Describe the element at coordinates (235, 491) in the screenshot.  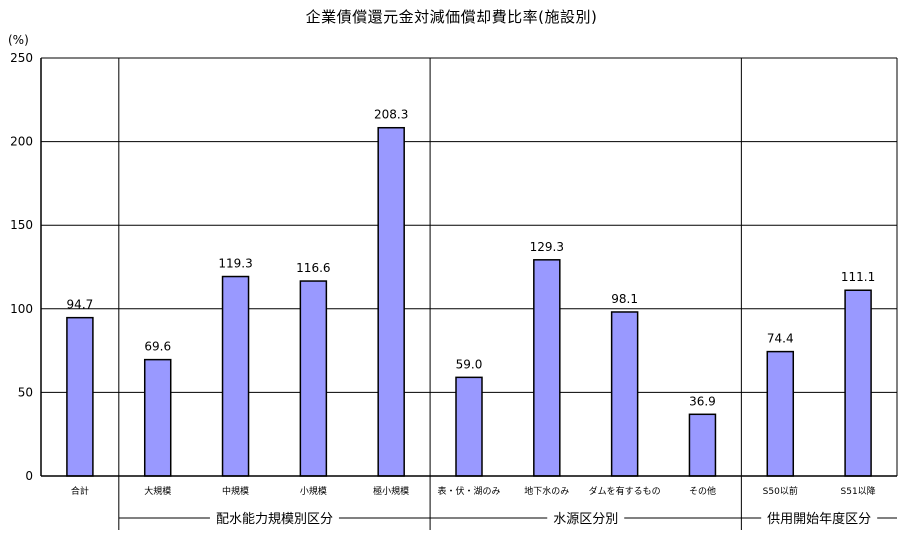
I see `category-label-3: 中規模` at that location.